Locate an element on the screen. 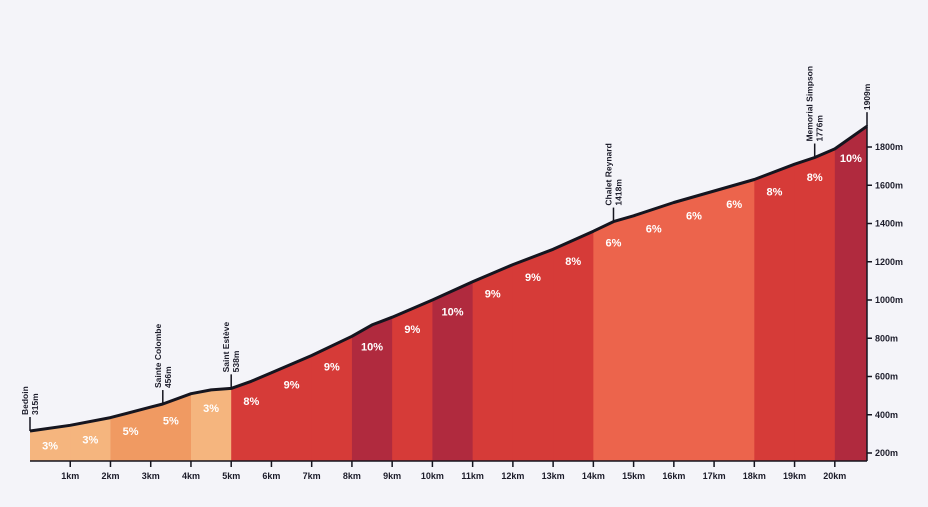 The height and width of the screenshot is (507, 928). landmark-elevation: 1418m is located at coordinates (618, 192).